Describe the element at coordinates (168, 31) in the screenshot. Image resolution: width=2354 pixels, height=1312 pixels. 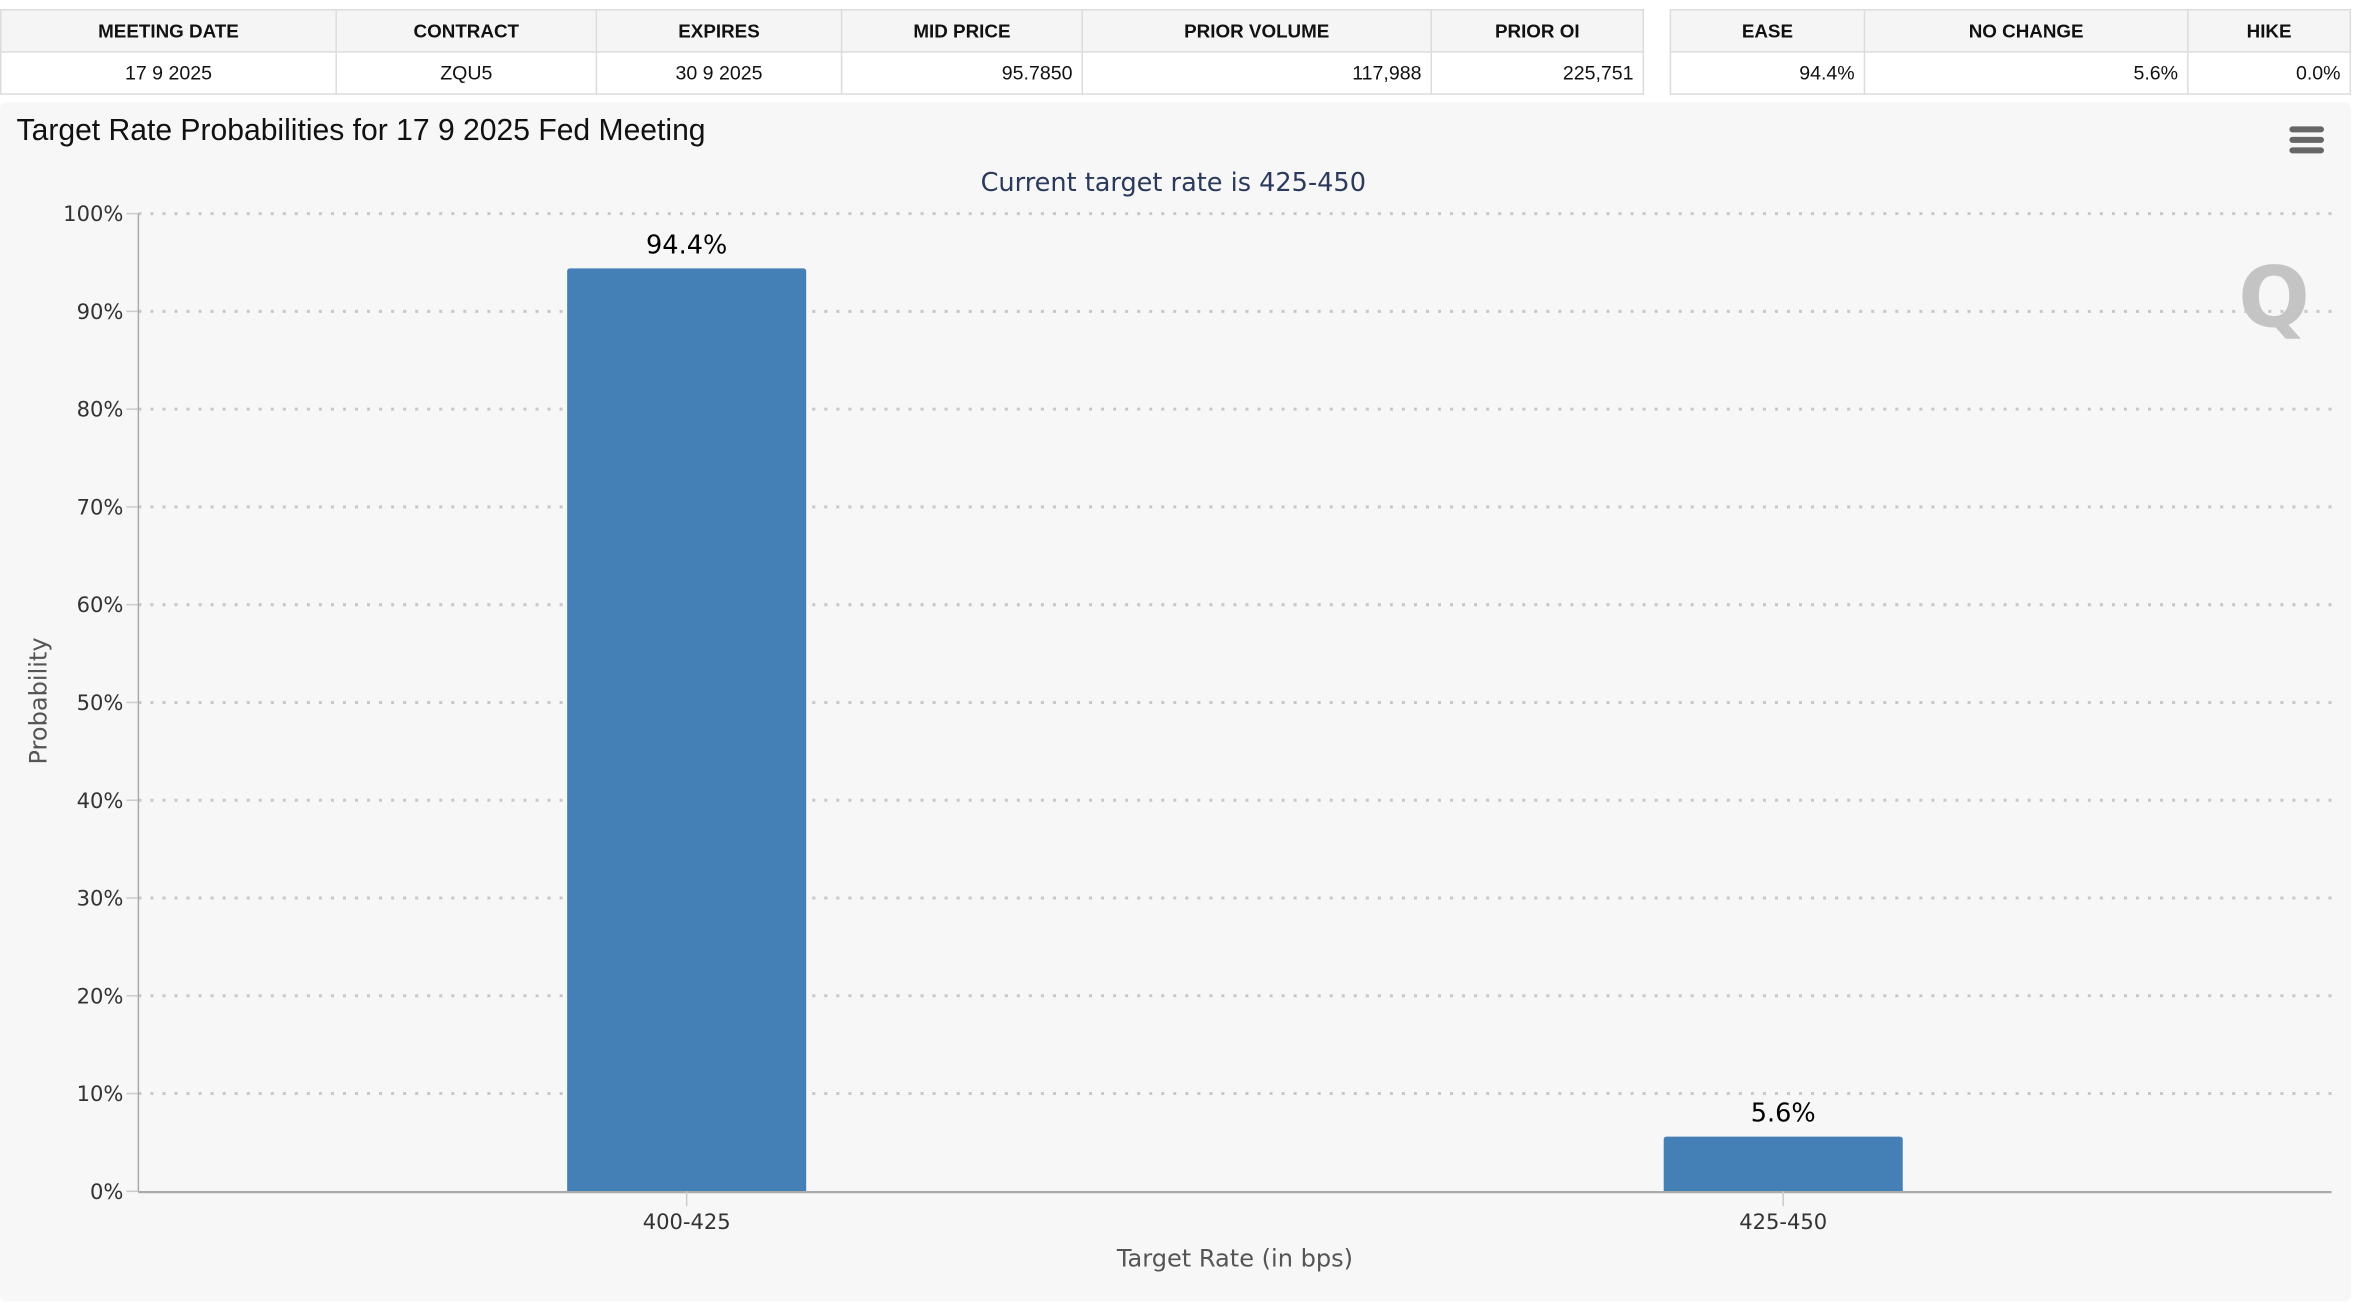
I see `header-meeting-date: MEETING DATE` at that location.